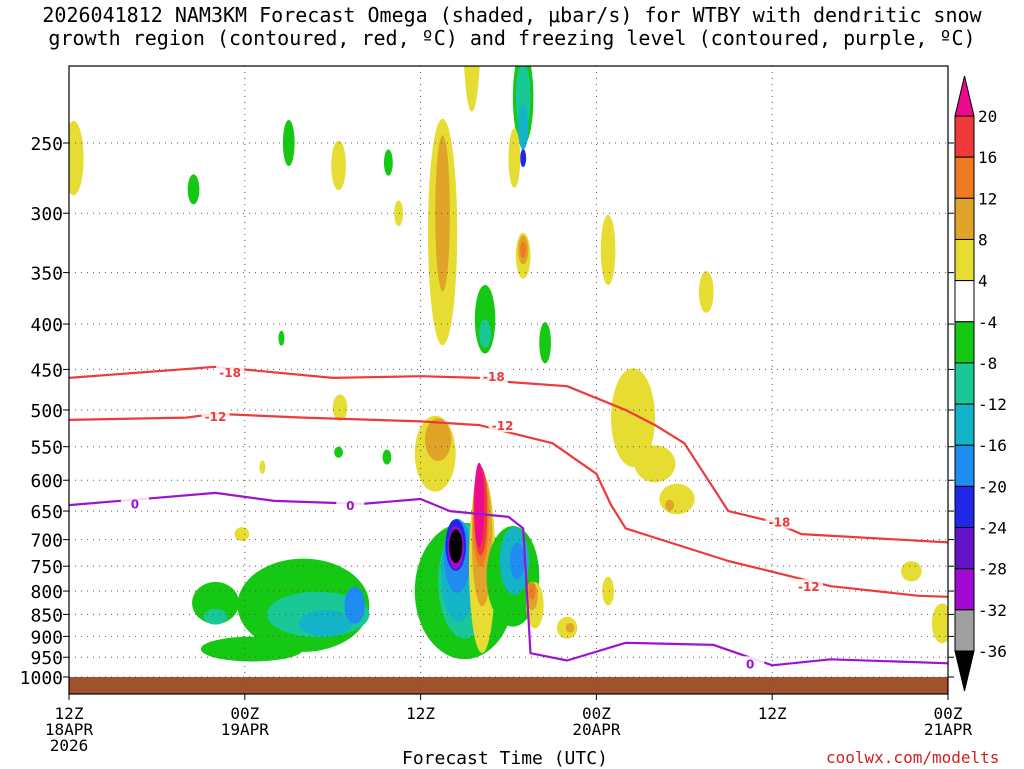 This screenshot has width=1024, height=769. What do you see at coordinates (41, 678) in the screenshot?
I see `y-tick-label-1000: 1000` at bounding box center [41, 678].